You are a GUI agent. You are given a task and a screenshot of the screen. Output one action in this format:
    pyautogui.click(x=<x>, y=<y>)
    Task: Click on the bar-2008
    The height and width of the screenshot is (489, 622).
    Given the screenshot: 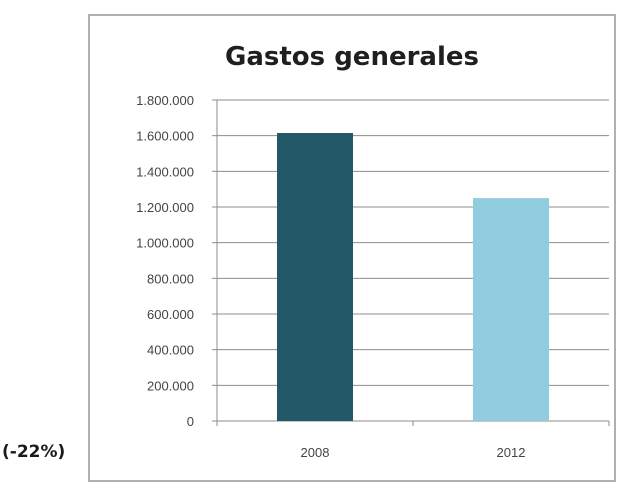 What is the action you would take?
    pyautogui.click(x=315, y=276)
    